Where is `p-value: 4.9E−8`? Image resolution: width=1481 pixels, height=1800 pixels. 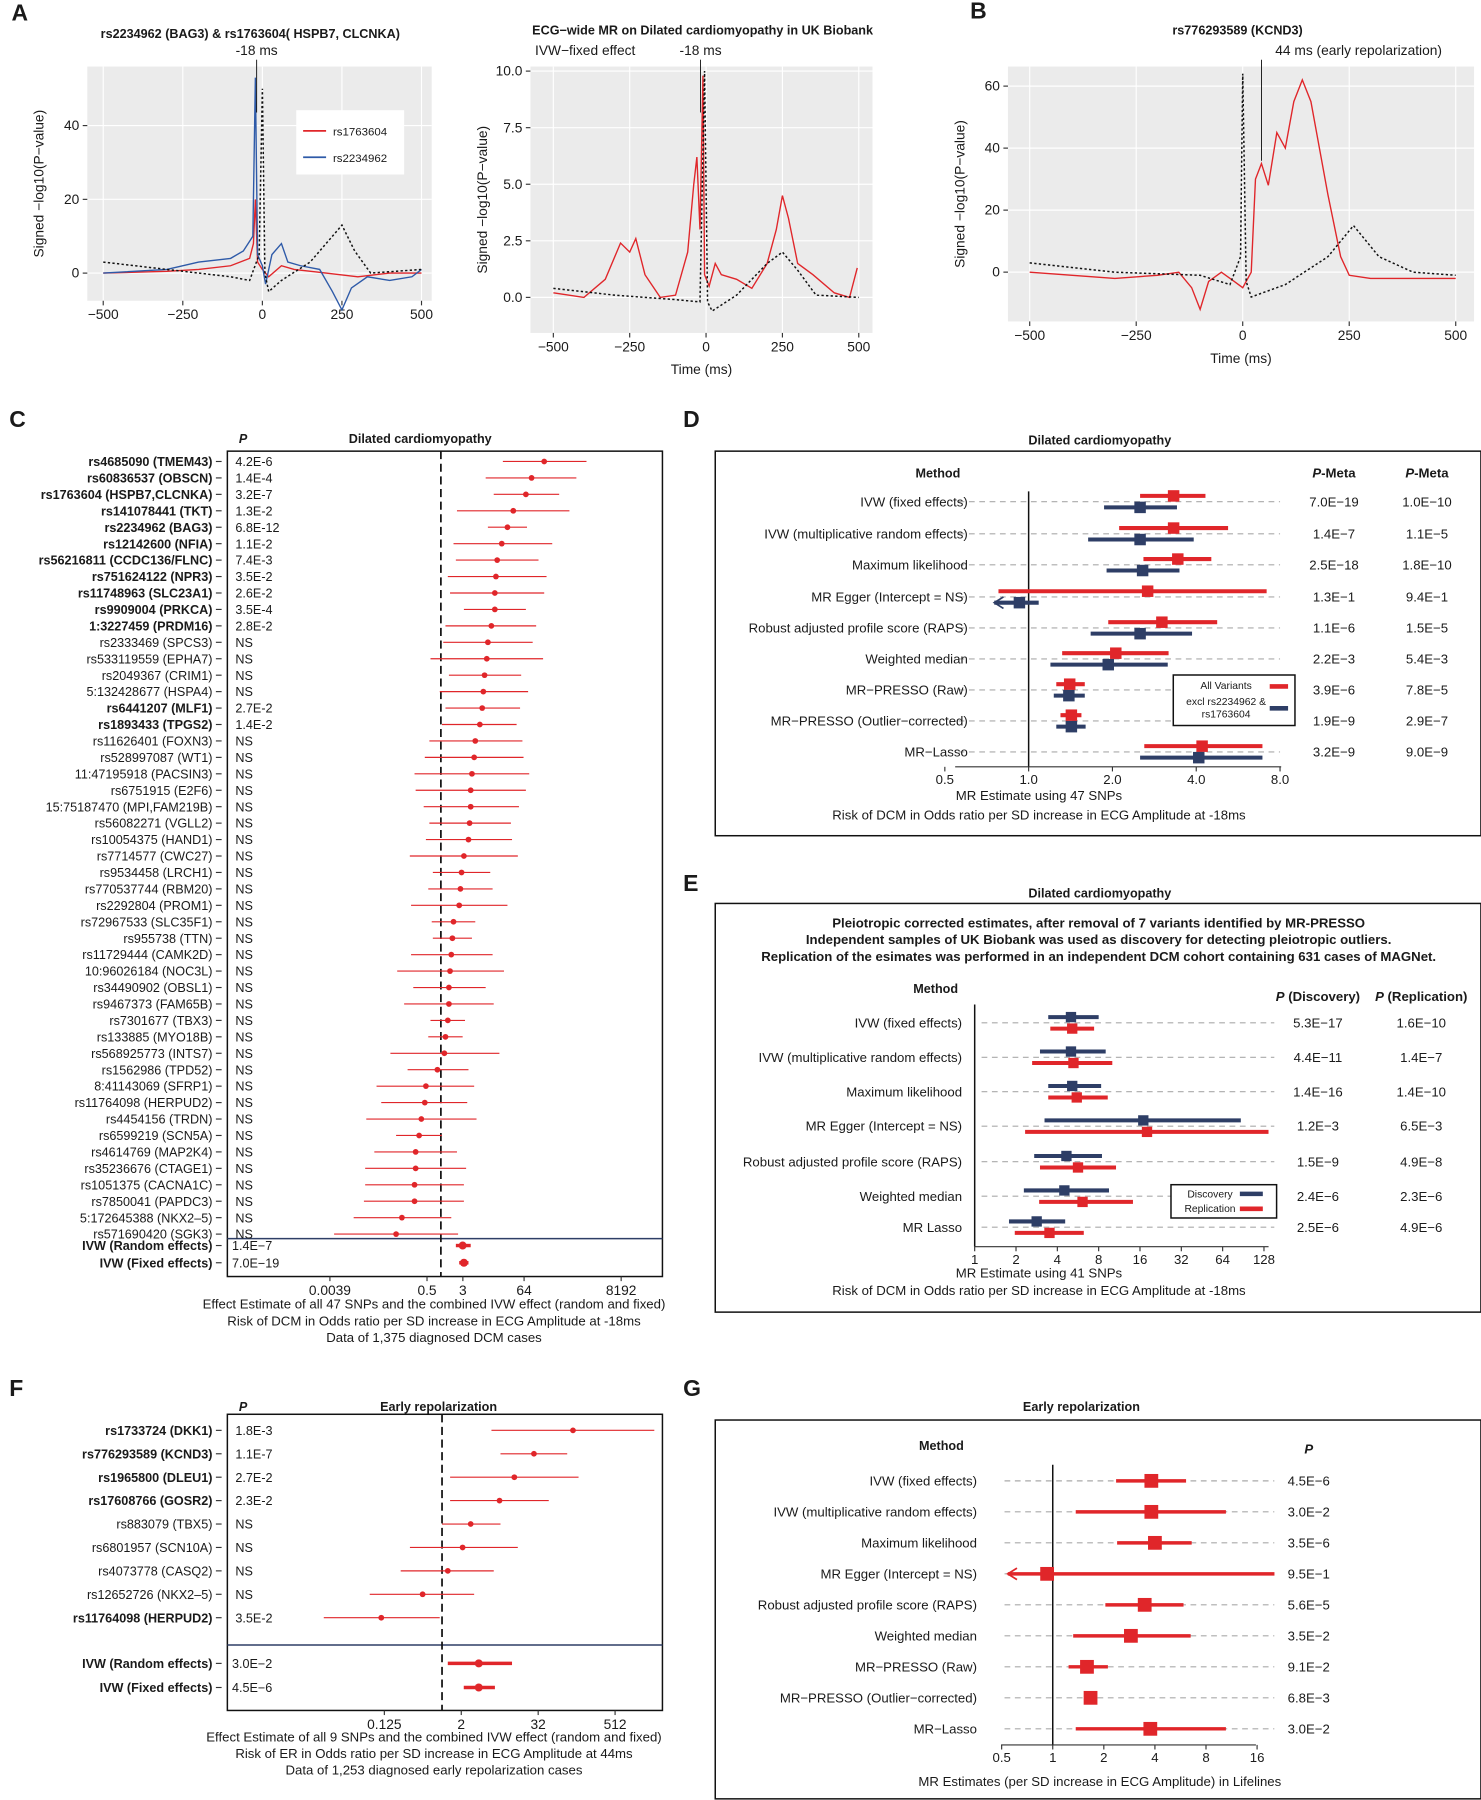 p-value: 4.9E−8 is located at coordinates (1421, 1161).